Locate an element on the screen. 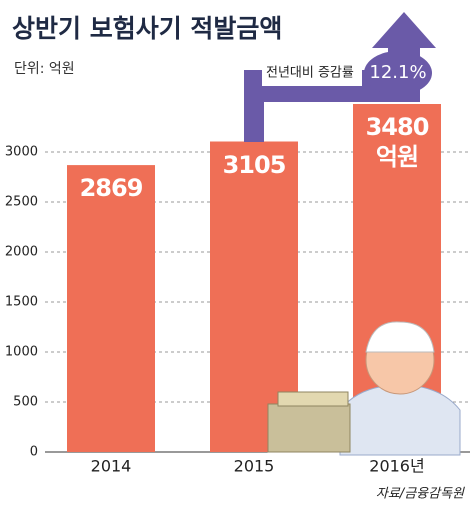 This screenshot has height=510, width=474. value-label: 3480 억원 is located at coordinates (397, 142).